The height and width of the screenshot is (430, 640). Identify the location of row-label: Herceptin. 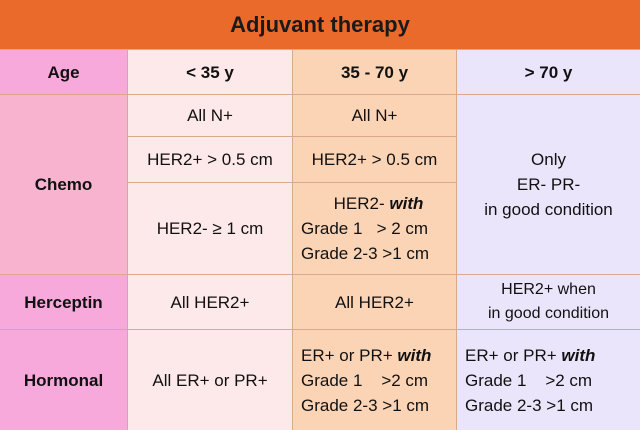
(64, 302).